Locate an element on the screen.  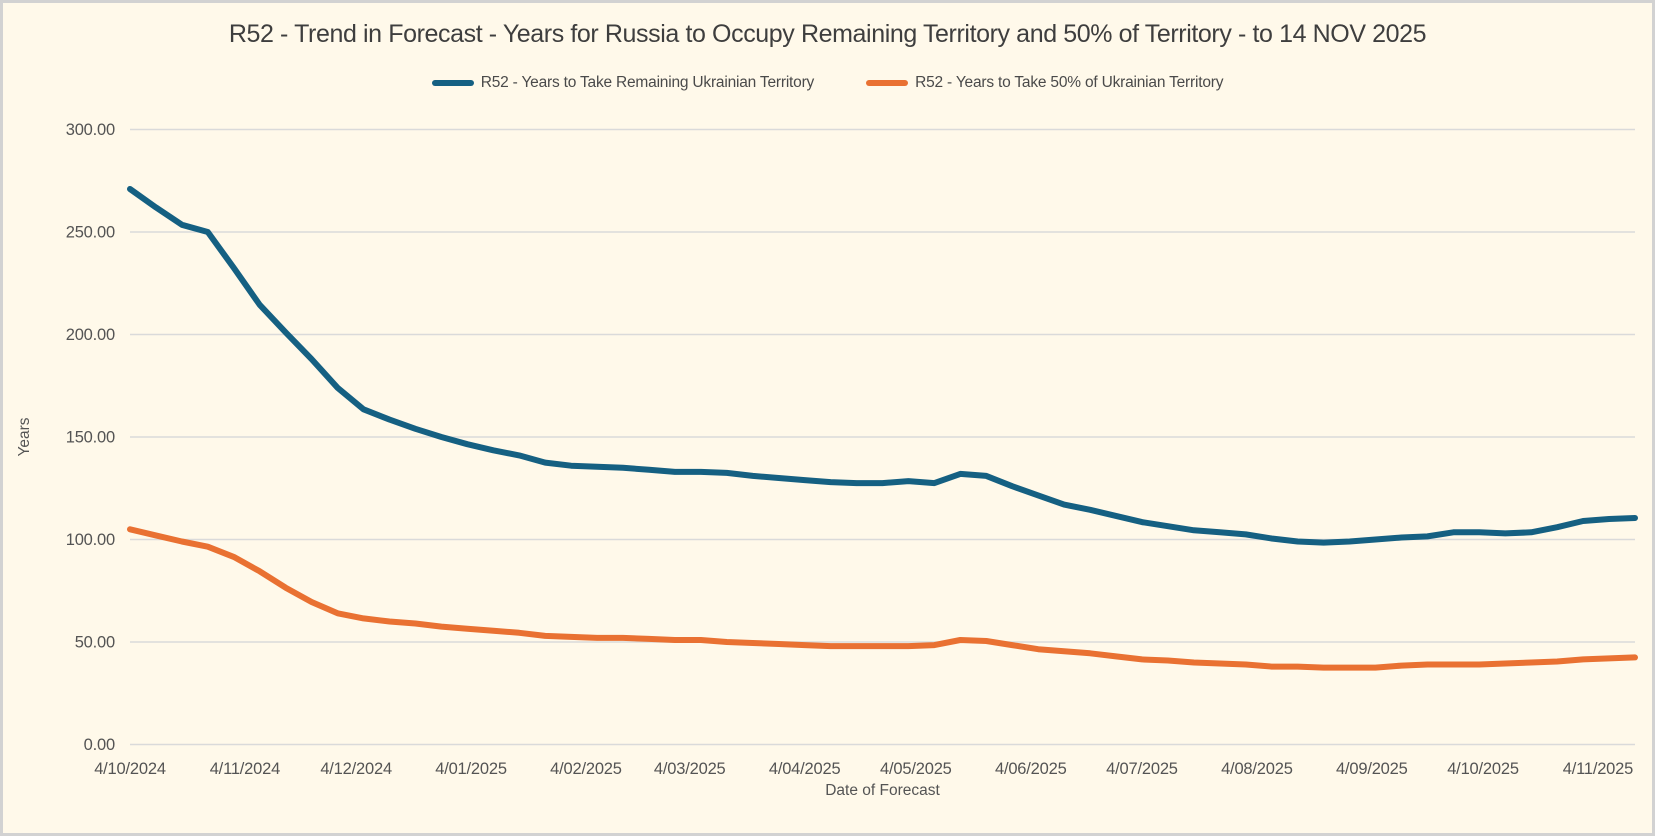
x-tick-label: 4/12/2024 is located at coordinates (356, 769).